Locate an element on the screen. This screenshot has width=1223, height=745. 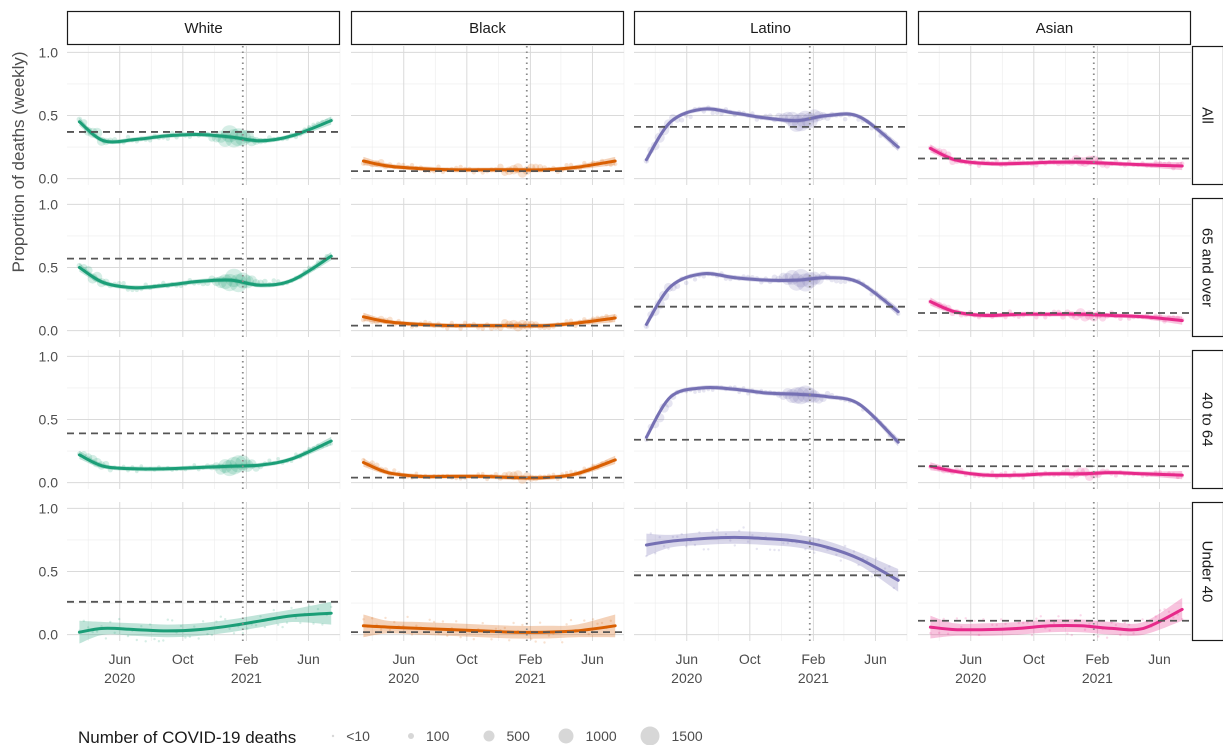
x-tick-label: Oct is located at coordinates (467, 659).